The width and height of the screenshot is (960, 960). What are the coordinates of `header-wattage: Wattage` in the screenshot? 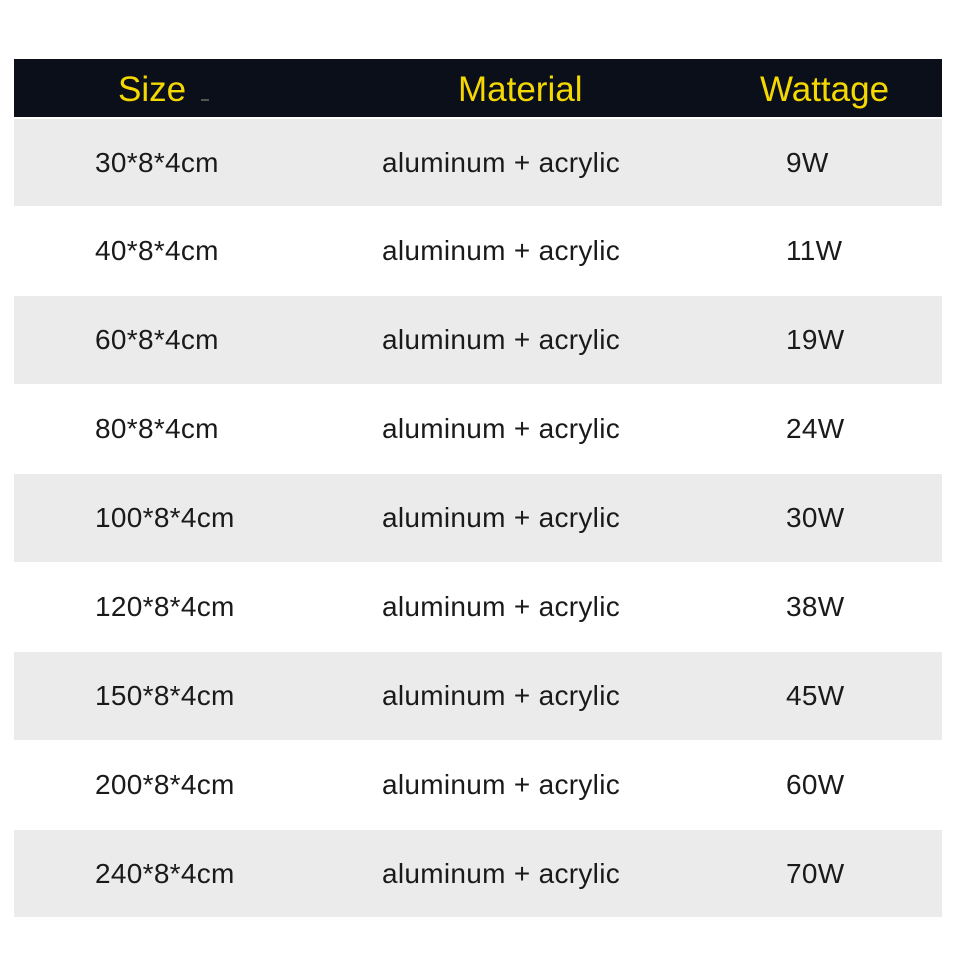 It's located at (825, 89).